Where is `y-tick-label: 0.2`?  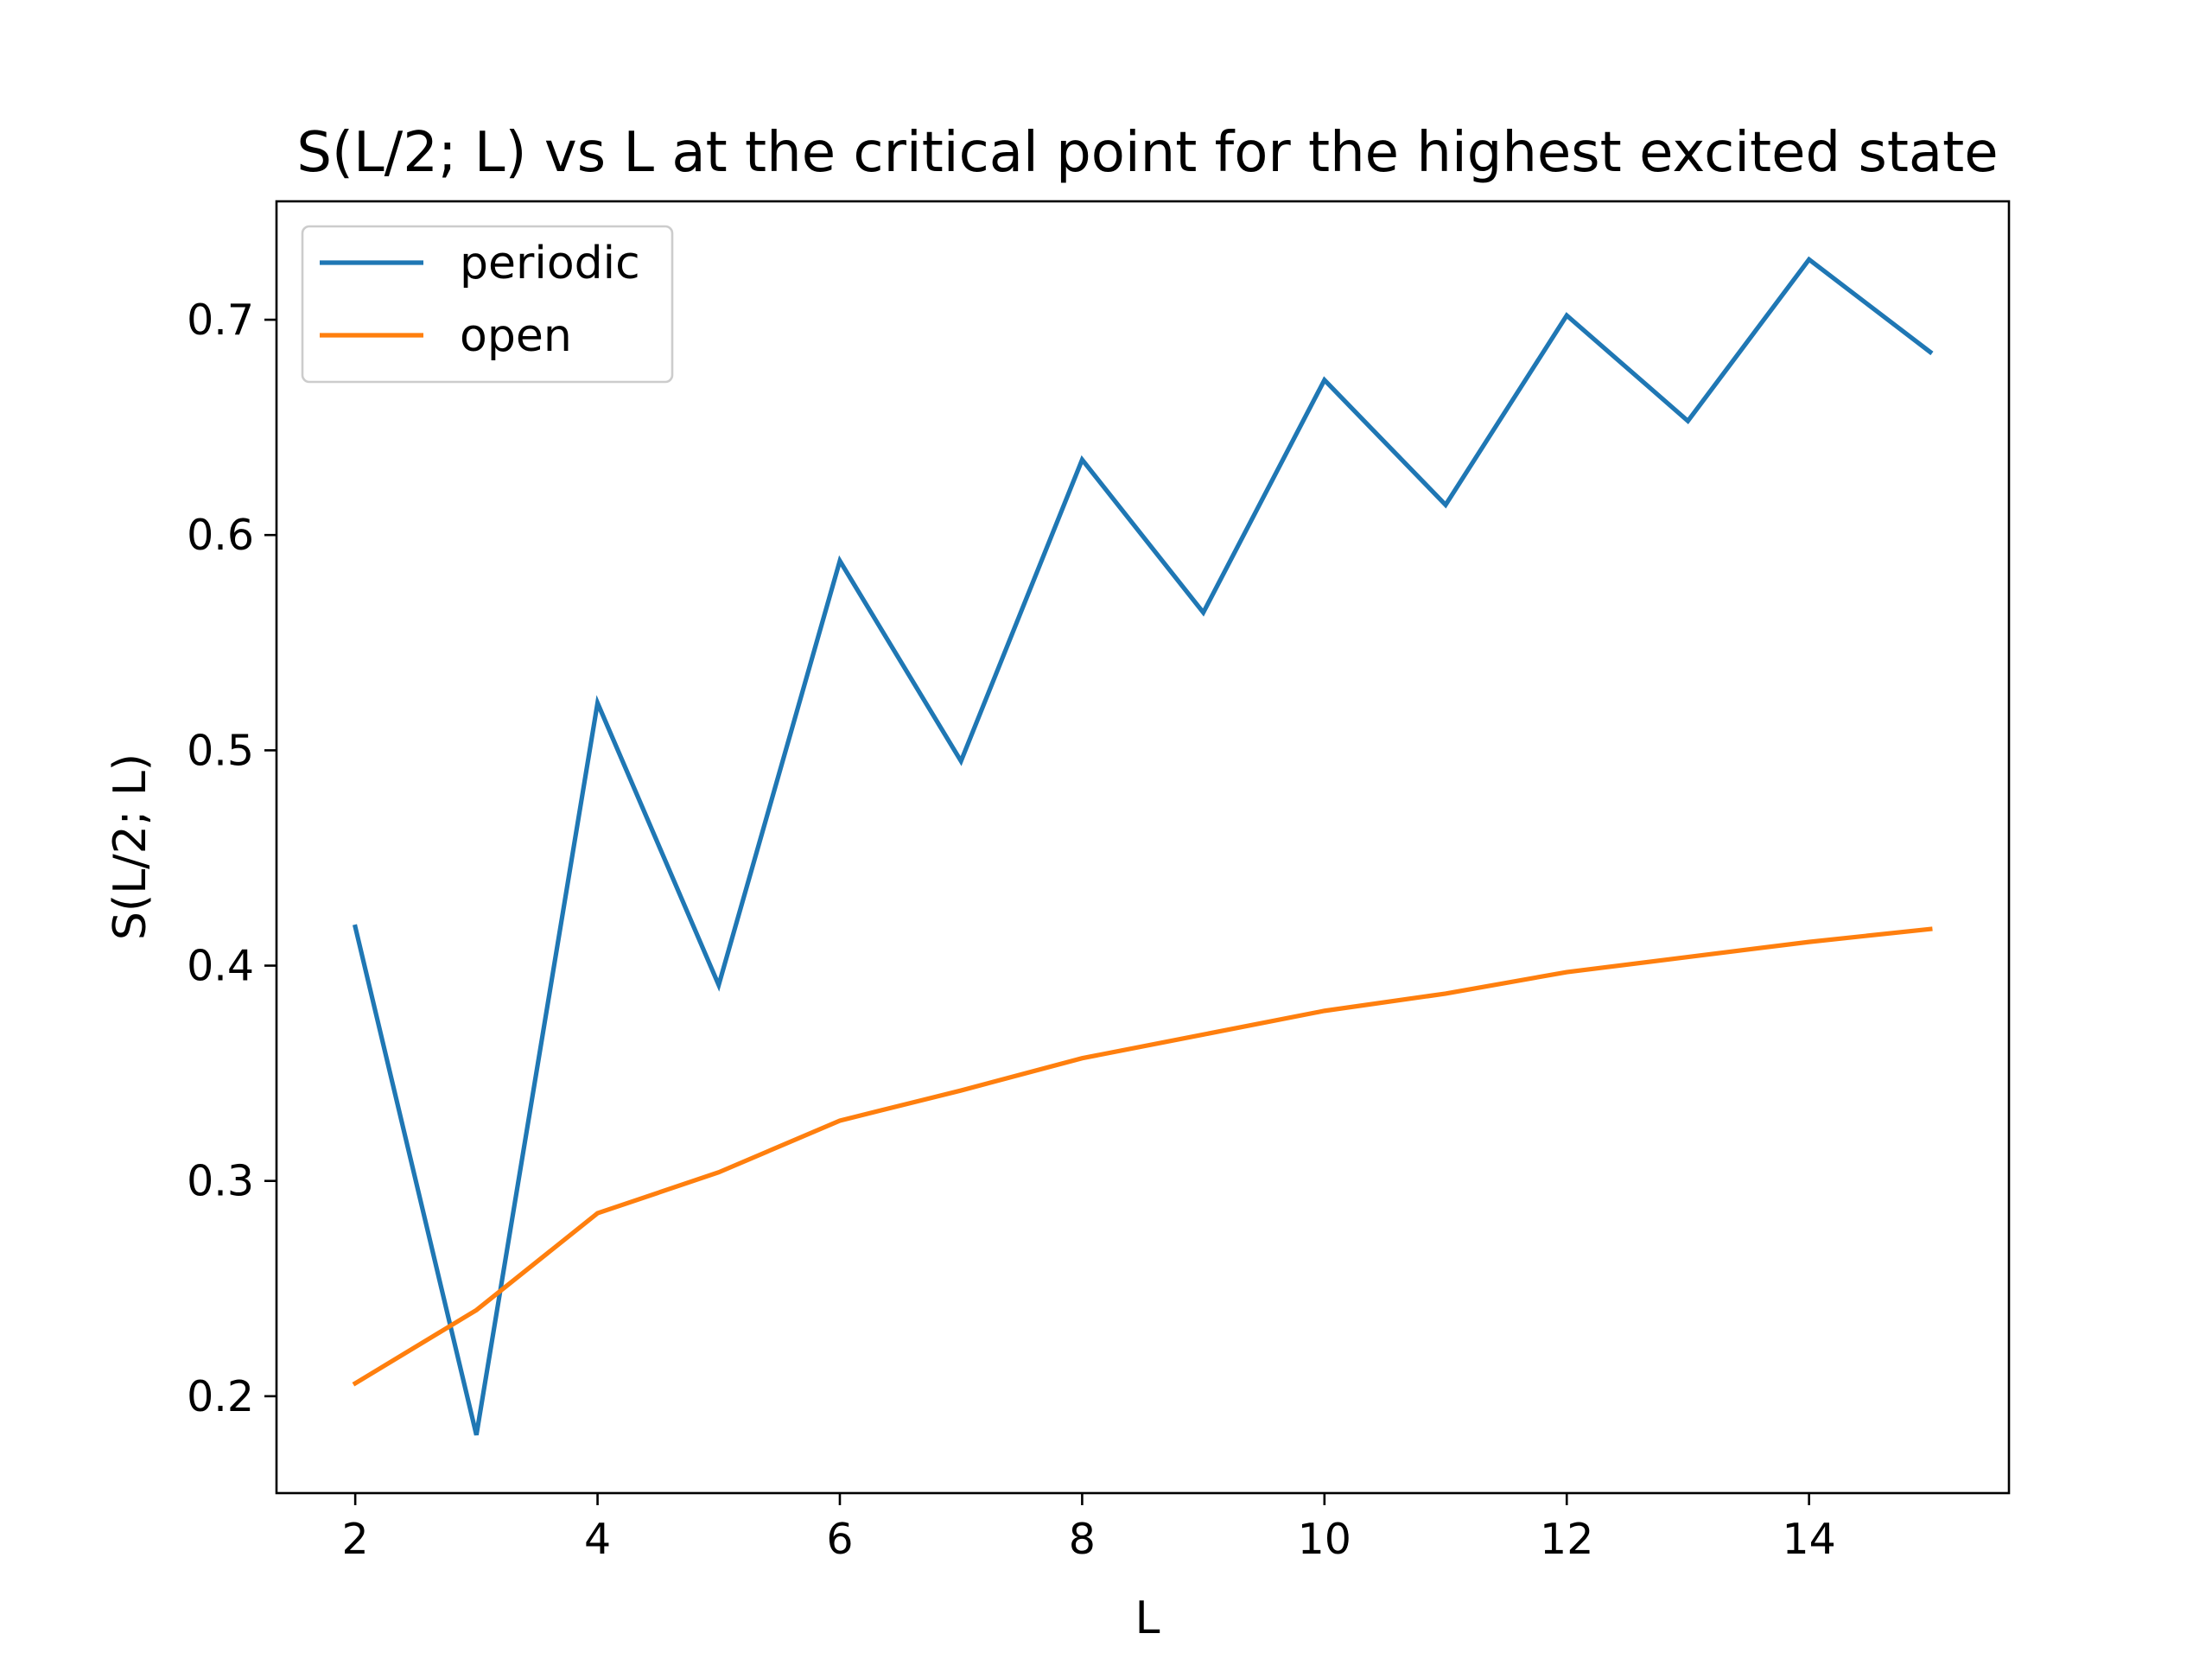
y-tick-label: 0.2 is located at coordinates (220, 1396).